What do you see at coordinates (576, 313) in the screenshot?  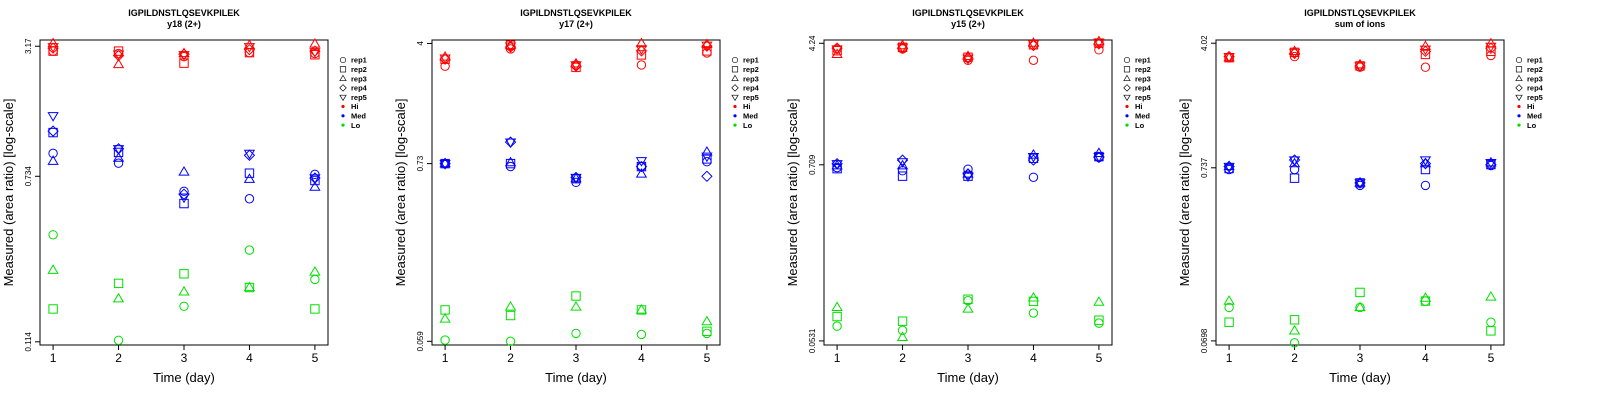 I see `series-lo-rep2` at bounding box center [576, 313].